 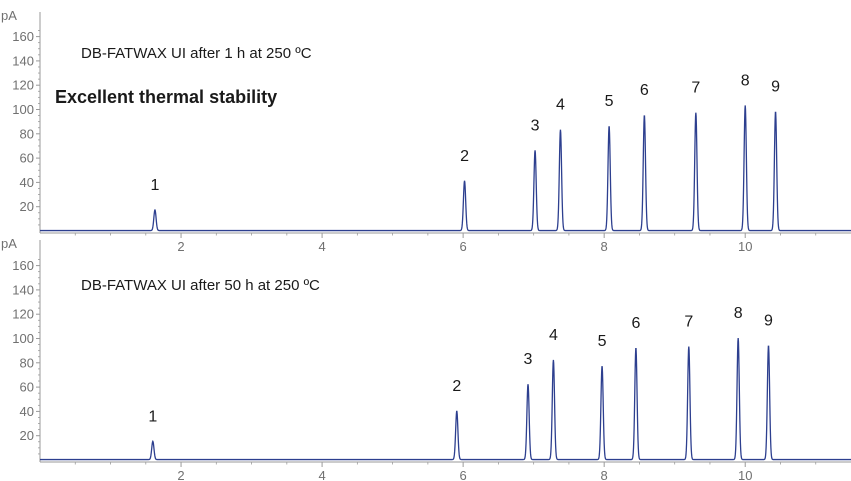 What do you see at coordinates (196, 53) in the screenshot?
I see `chart-title-1h: DB-FATWAX UI after 1 h at 250 ºC` at bounding box center [196, 53].